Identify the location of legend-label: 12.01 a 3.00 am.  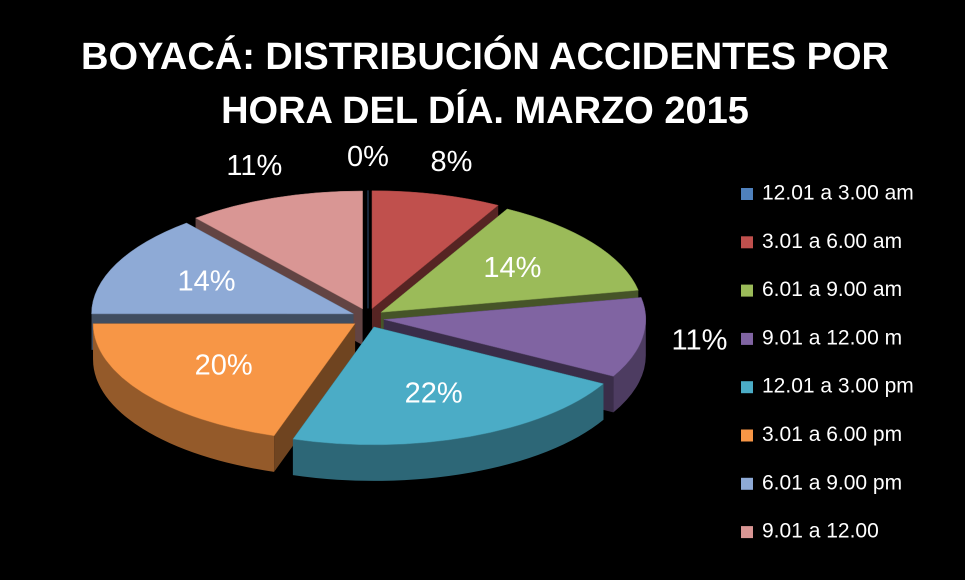
(838, 193).